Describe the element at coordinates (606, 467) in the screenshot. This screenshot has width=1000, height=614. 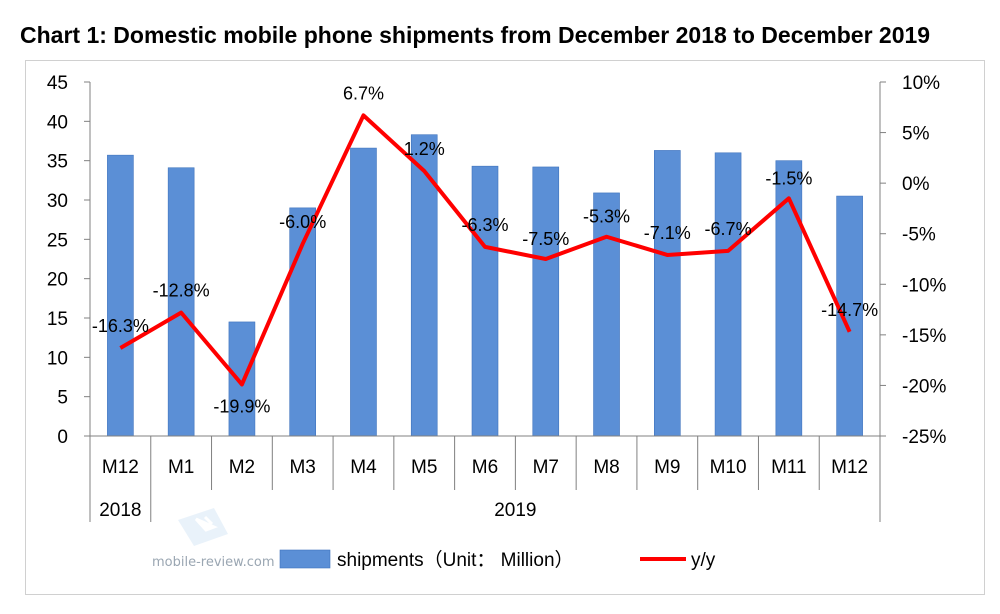
I see `x-tick-label: M8` at that location.